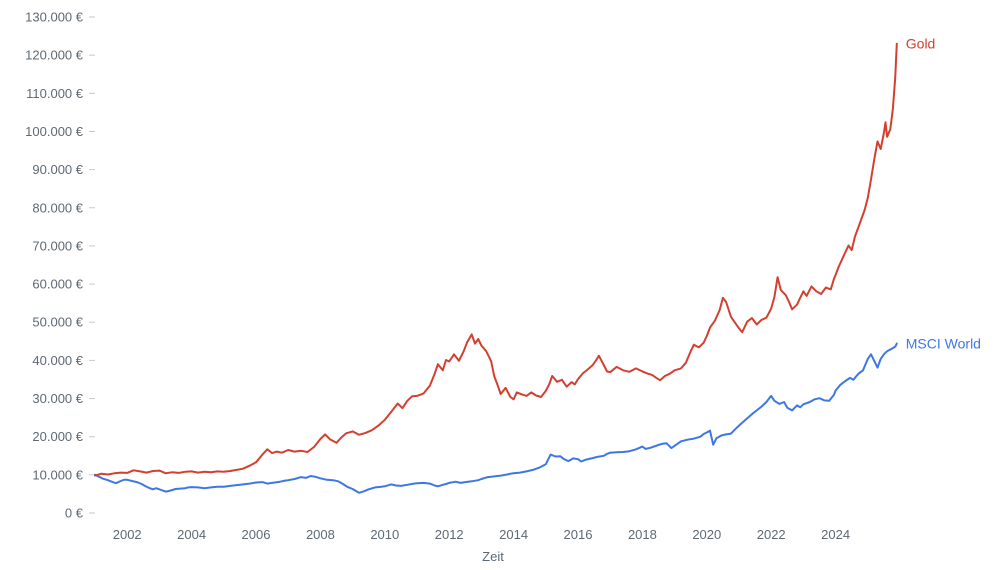 The image size is (1000, 570). I want to click on x-tick-label: 2008, so click(320, 534).